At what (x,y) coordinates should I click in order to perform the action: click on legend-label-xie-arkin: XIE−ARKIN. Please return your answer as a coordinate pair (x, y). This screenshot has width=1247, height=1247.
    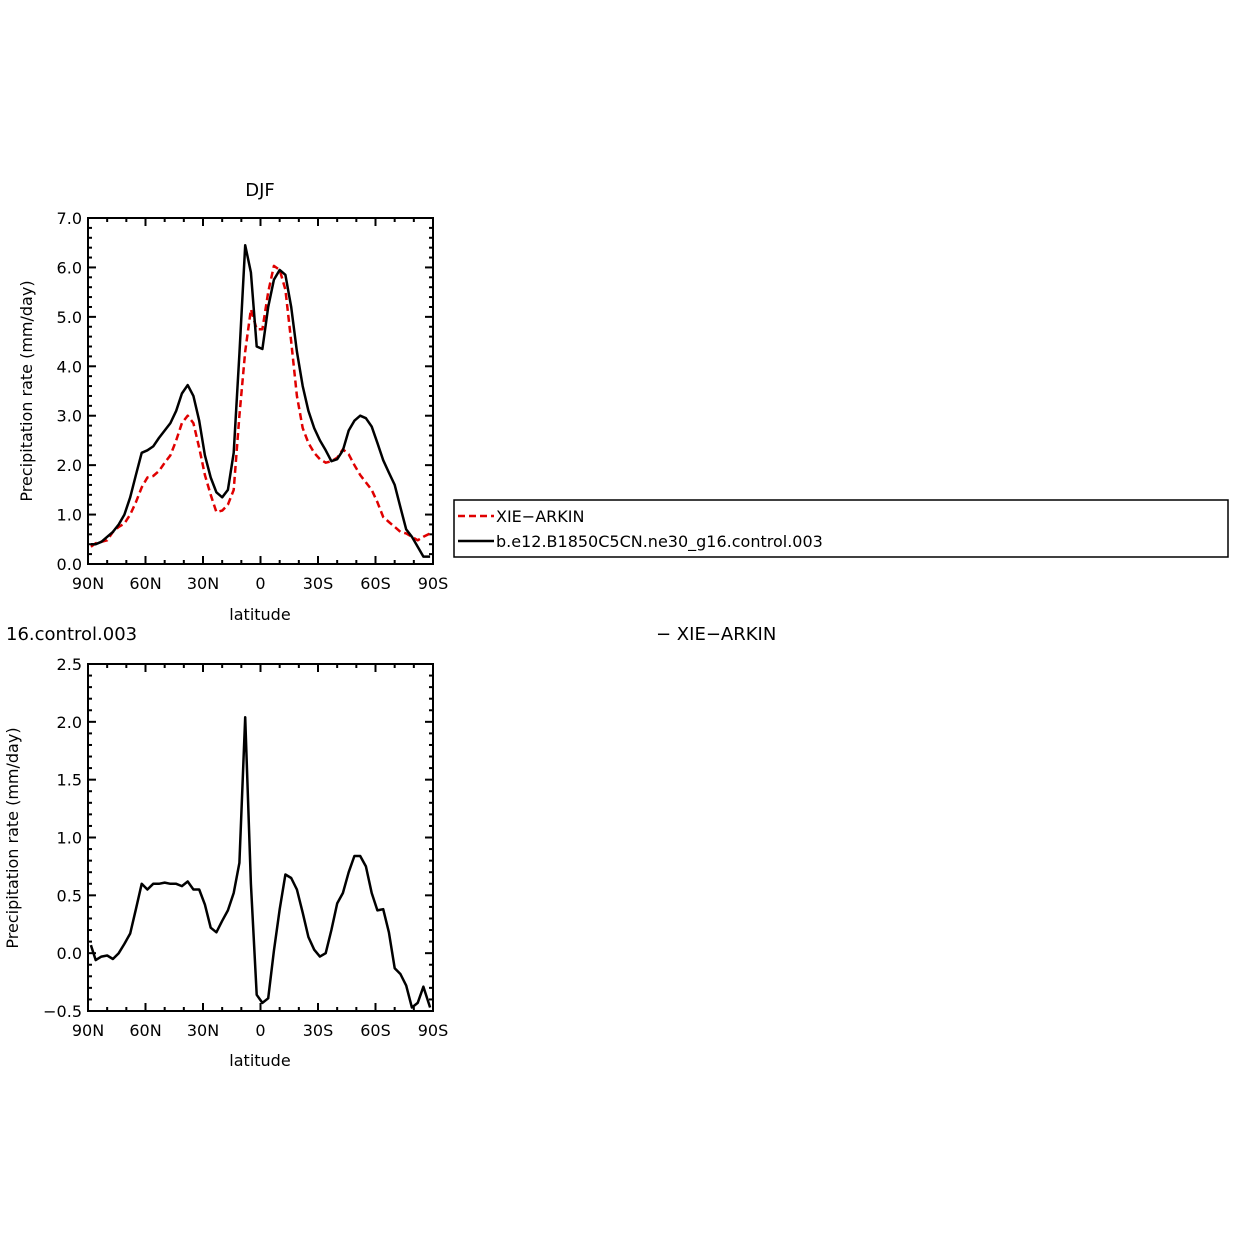
    Looking at the image, I should click on (540, 516).